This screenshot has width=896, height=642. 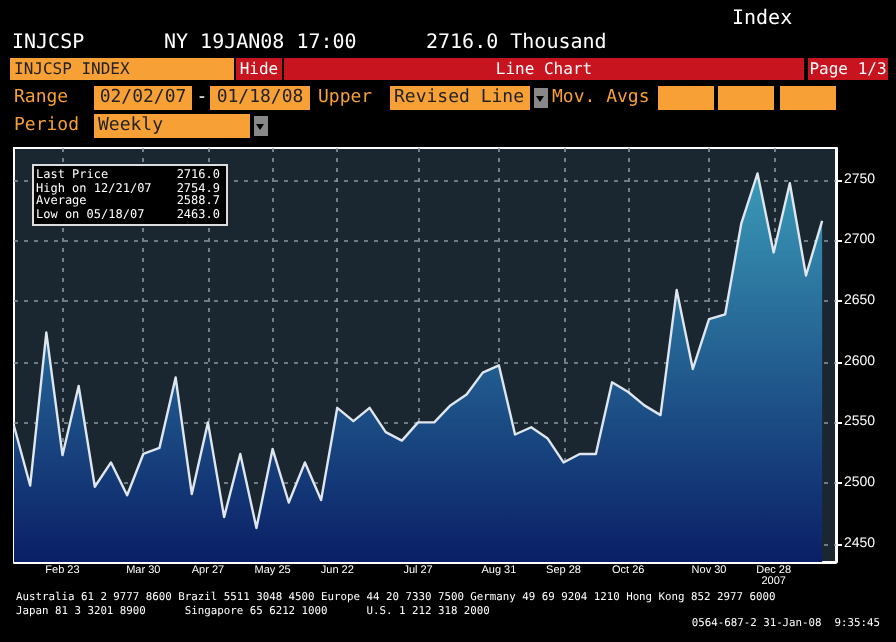 I want to click on text: Revised Line, so click(x=460, y=98).